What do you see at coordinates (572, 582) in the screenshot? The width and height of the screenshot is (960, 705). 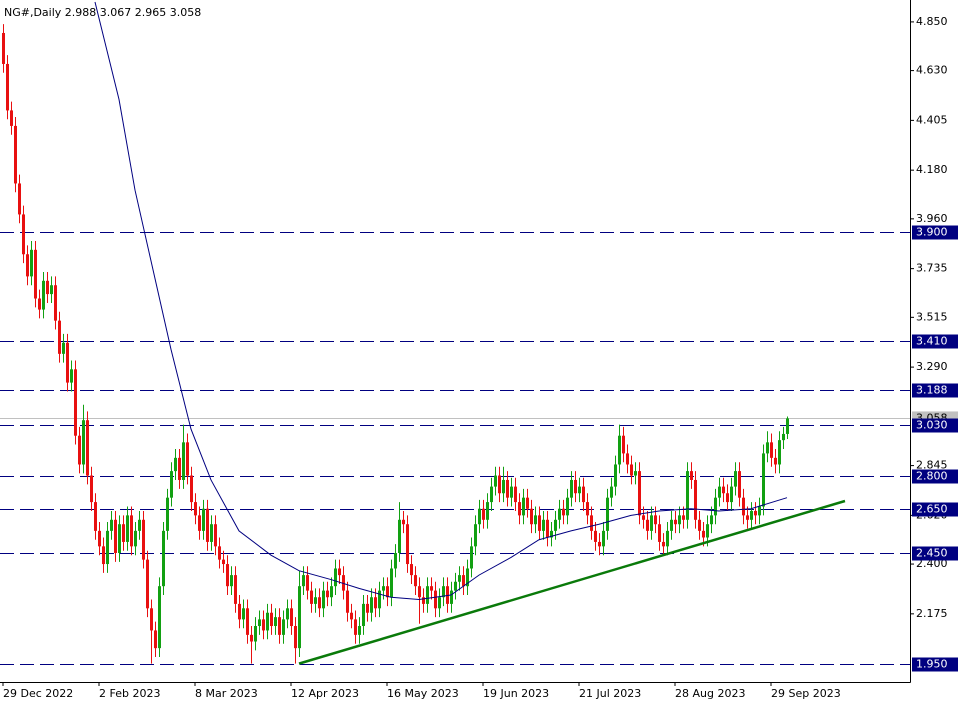 I see `trend-line` at bounding box center [572, 582].